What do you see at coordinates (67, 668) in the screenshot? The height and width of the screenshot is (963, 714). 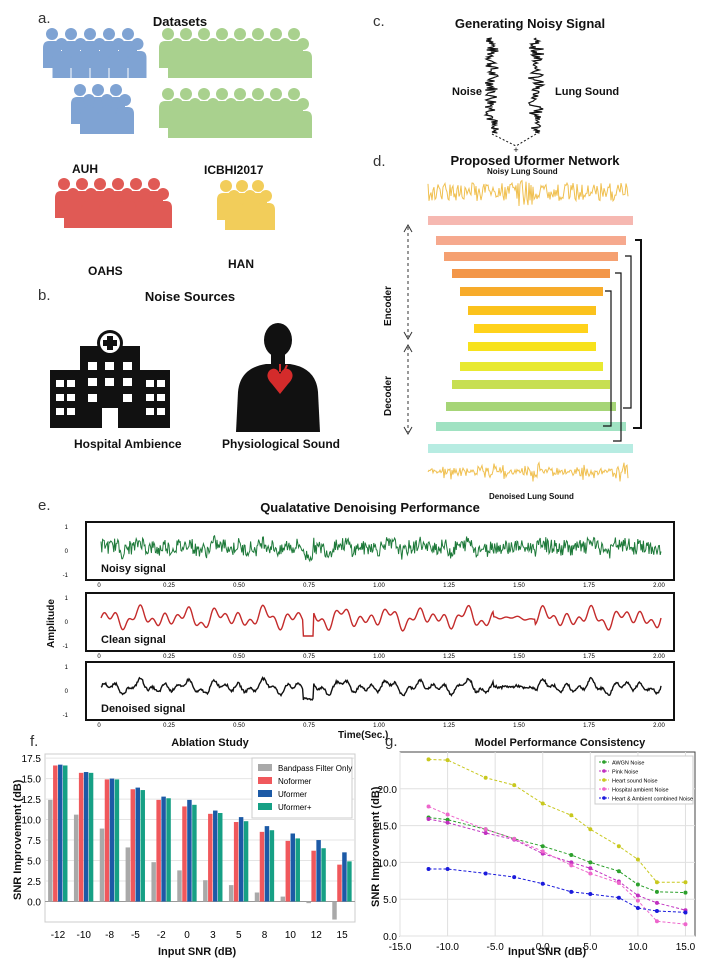 I see `y-tick-label: 1` at bounding box center [67, 668].